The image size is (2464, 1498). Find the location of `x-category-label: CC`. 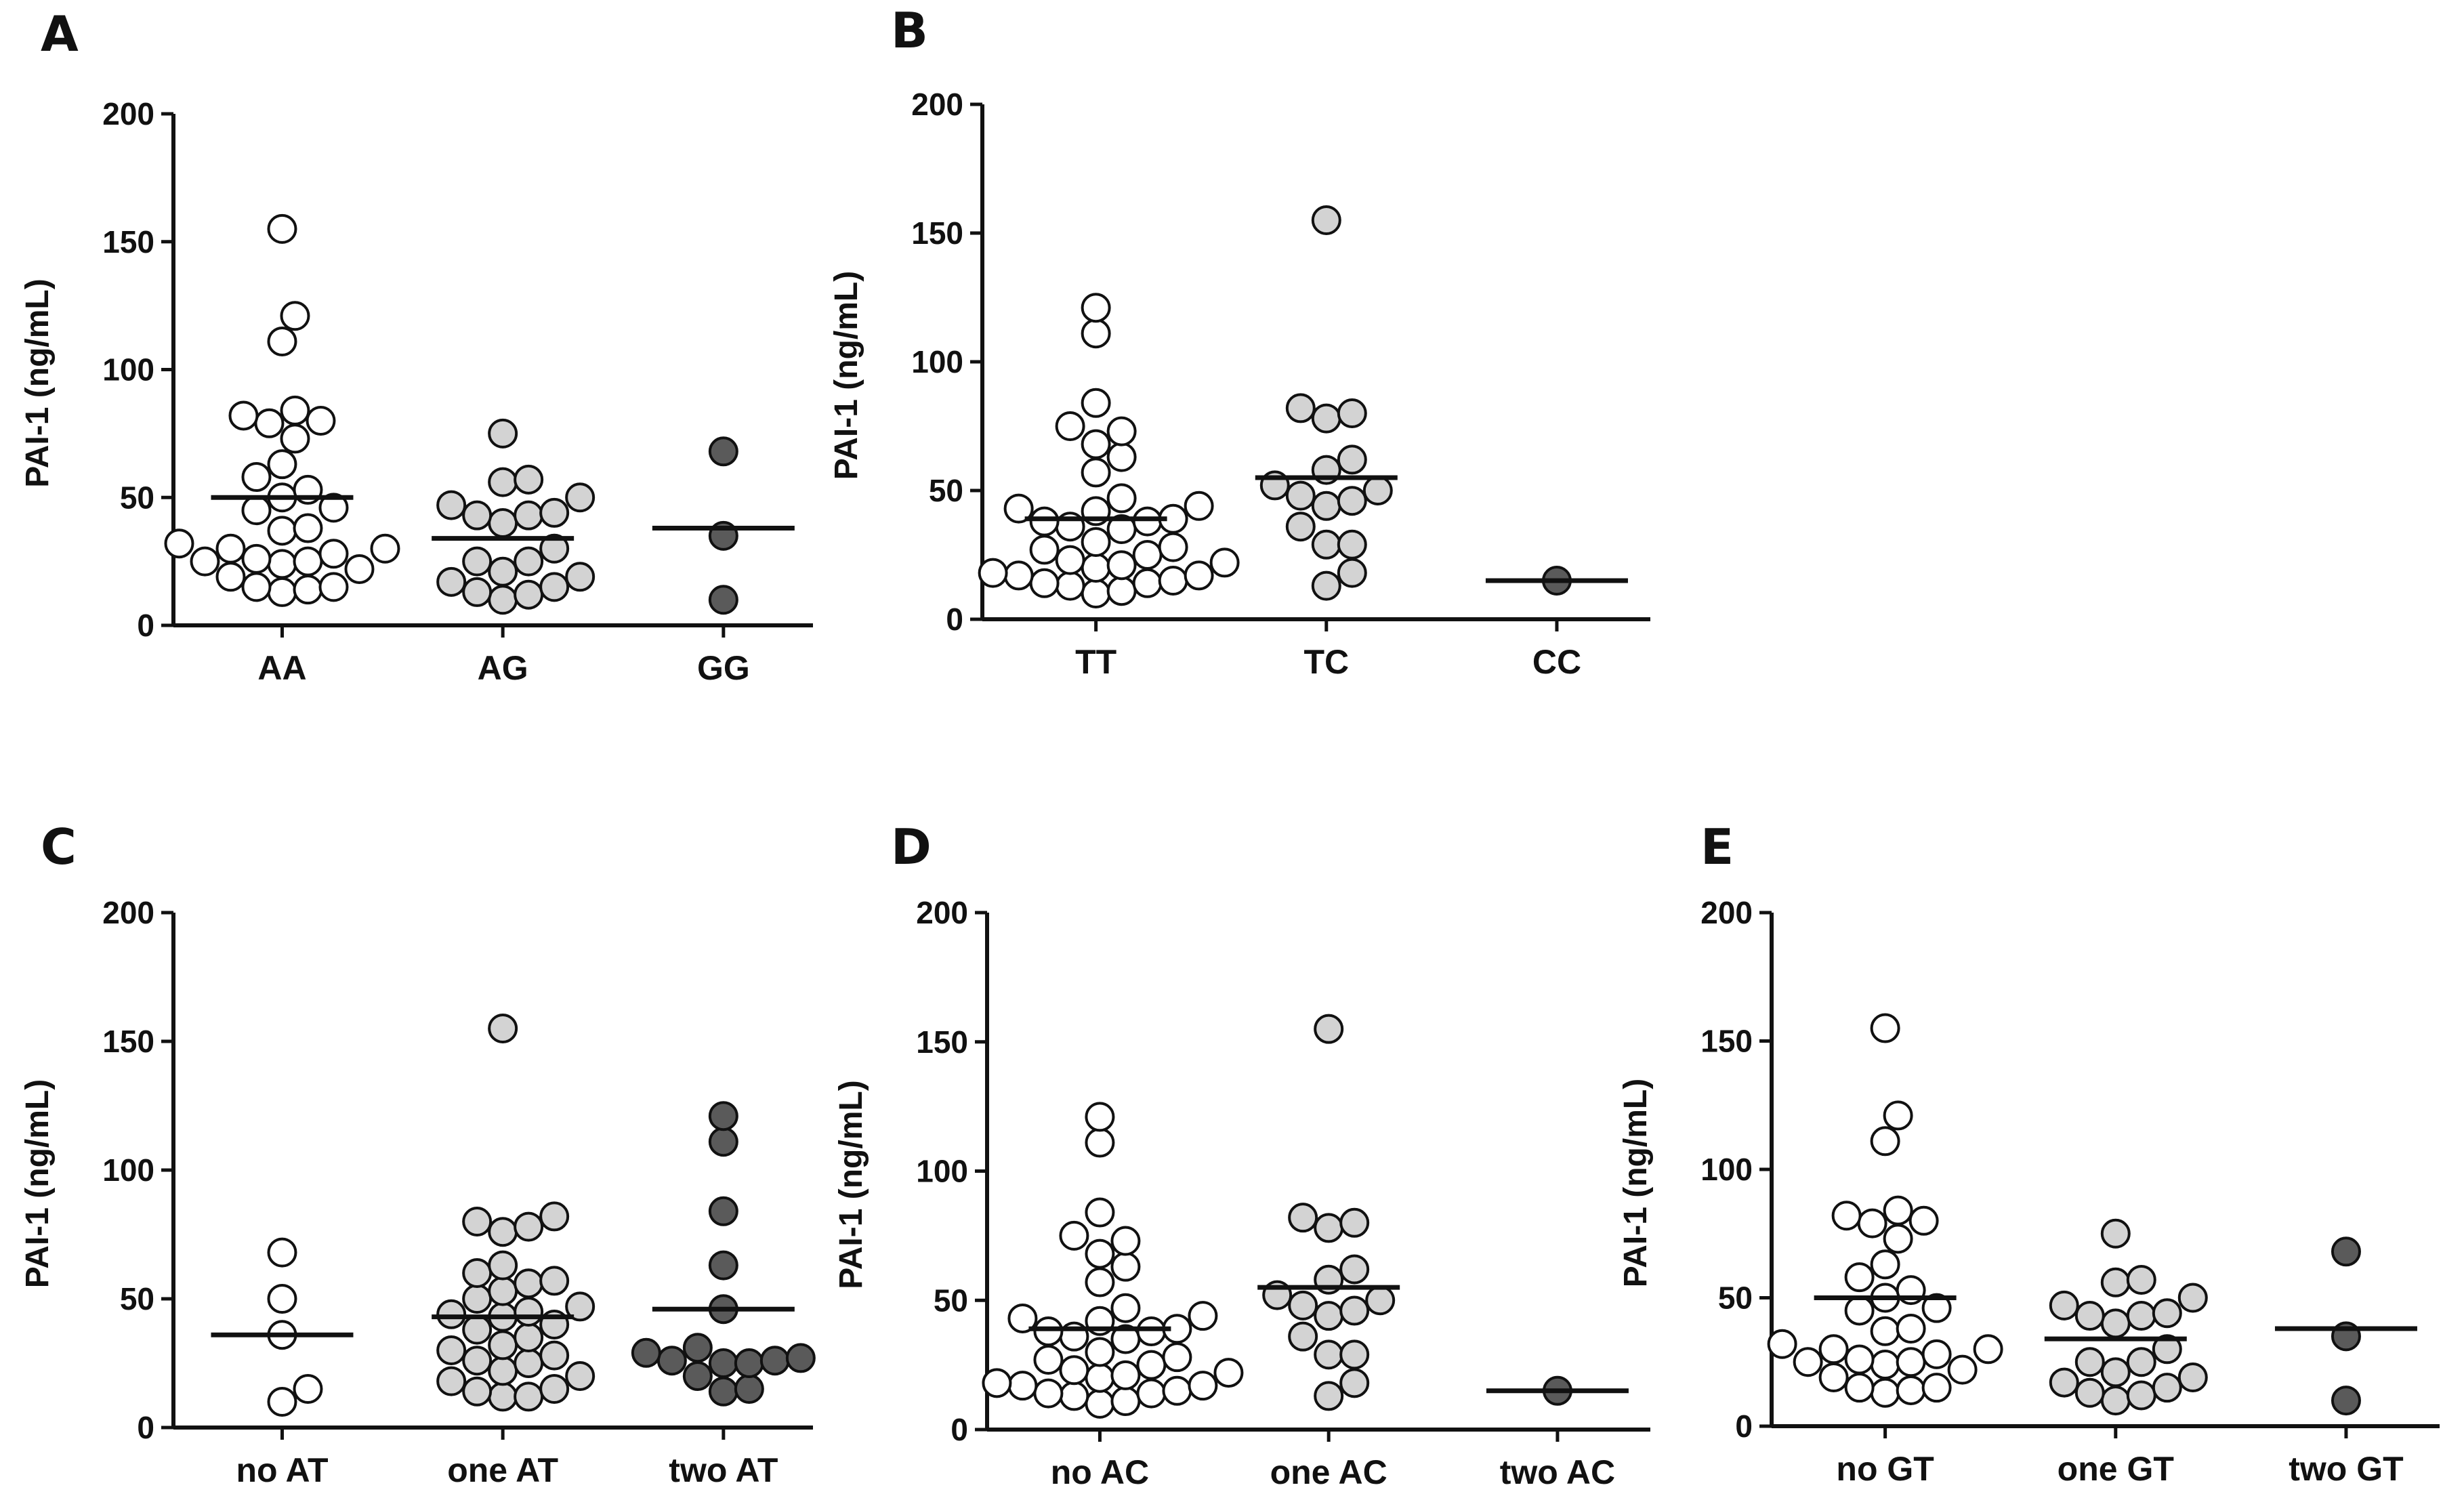

x-category-label: CC is located at coordinates (1556, 662).